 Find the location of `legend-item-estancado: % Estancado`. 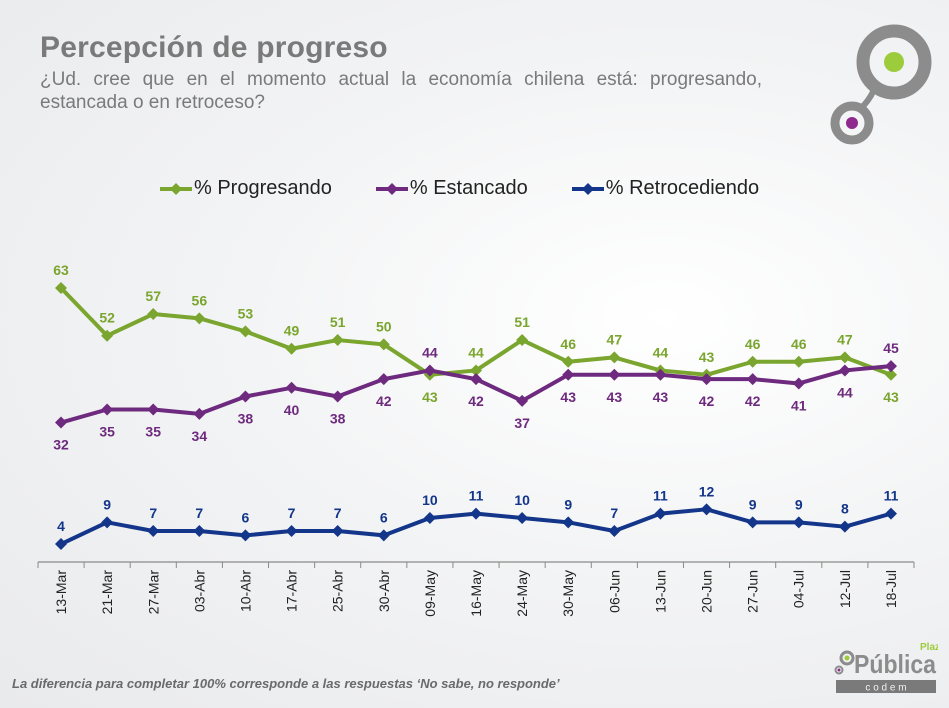

legend-item-estancado: % Estancado is located at coordinates (451, 188).